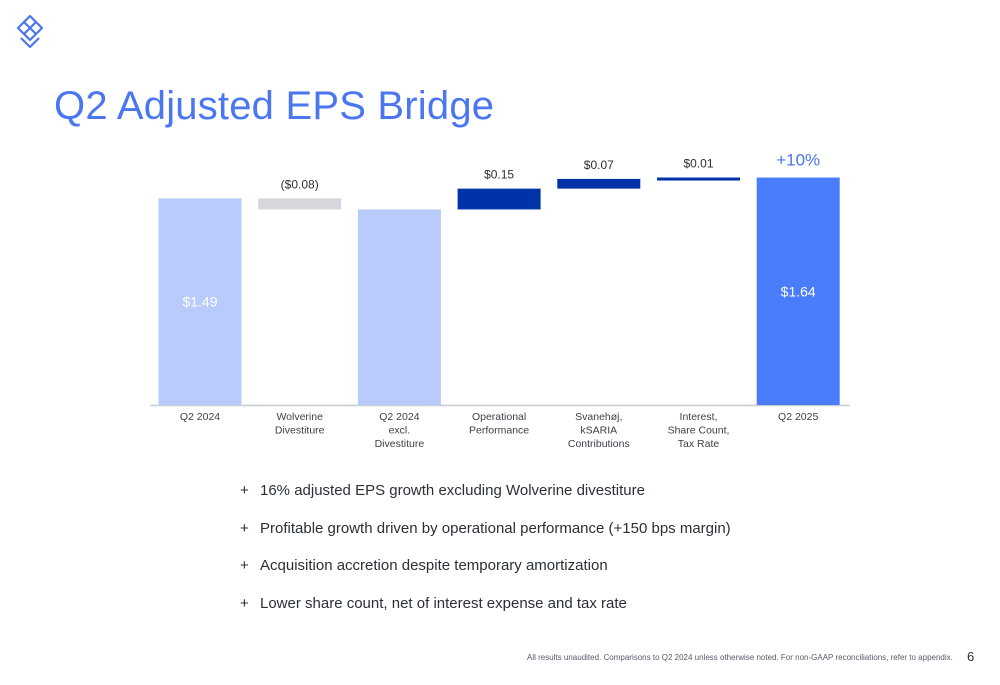 This screenshot has height=685, width=1000. Describe the element at coordinates (274, 106) in the screenshot. I see `page-title: Q2 Adjusted EPS Bridge` at that location.